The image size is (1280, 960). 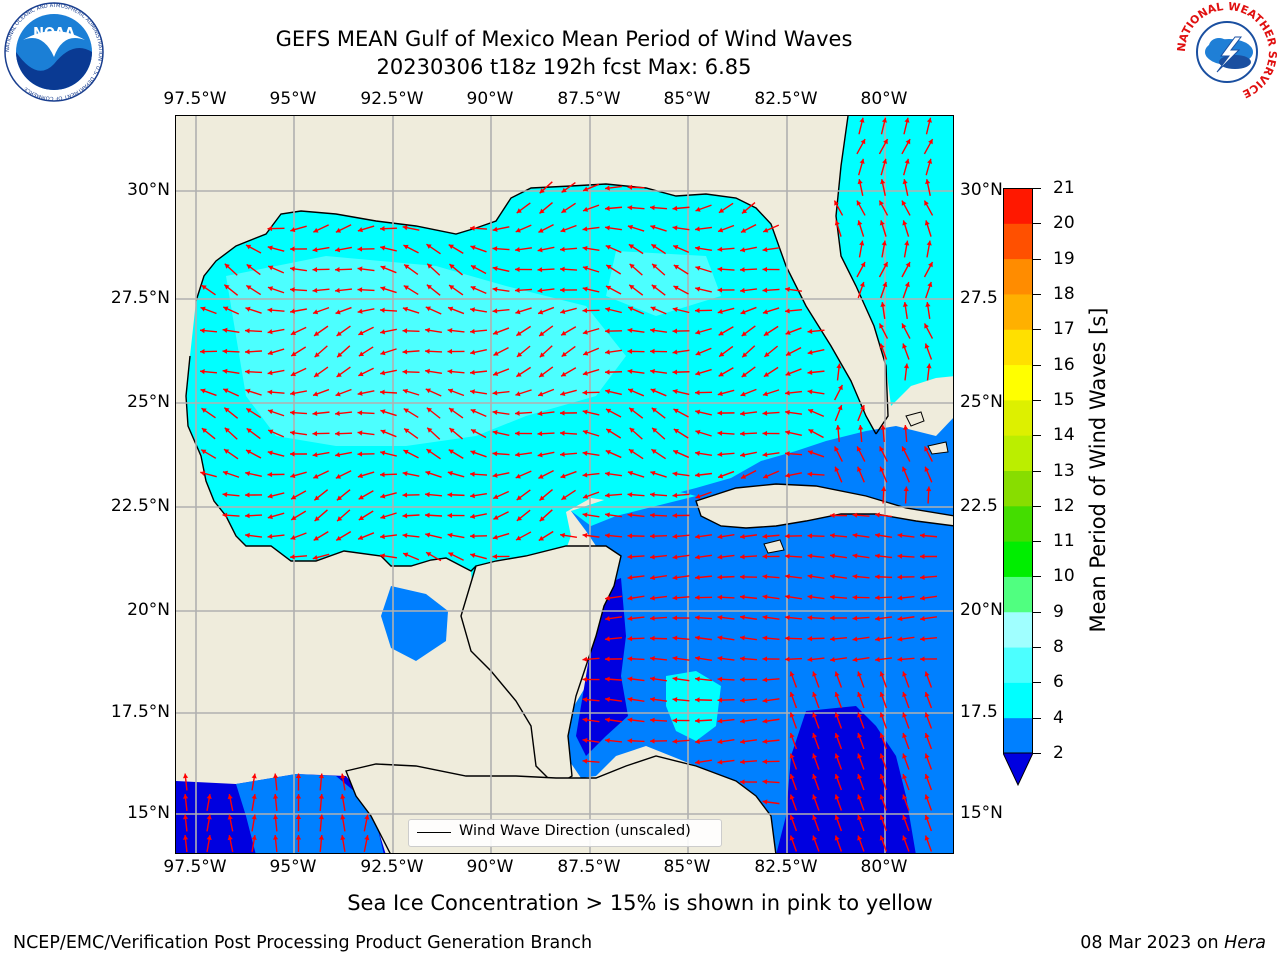 I want to click on colorbar-tick-label: 14, so click(x=1064, y=435).